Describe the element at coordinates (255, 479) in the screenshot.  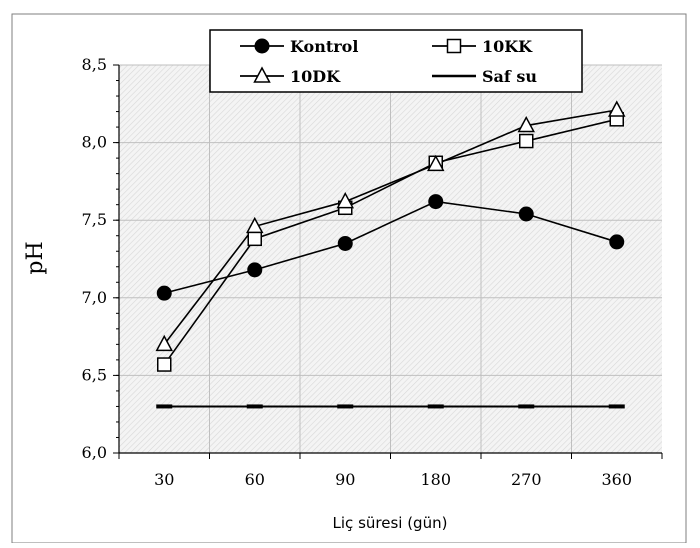
I see `x-tick-label: 60` at that location.